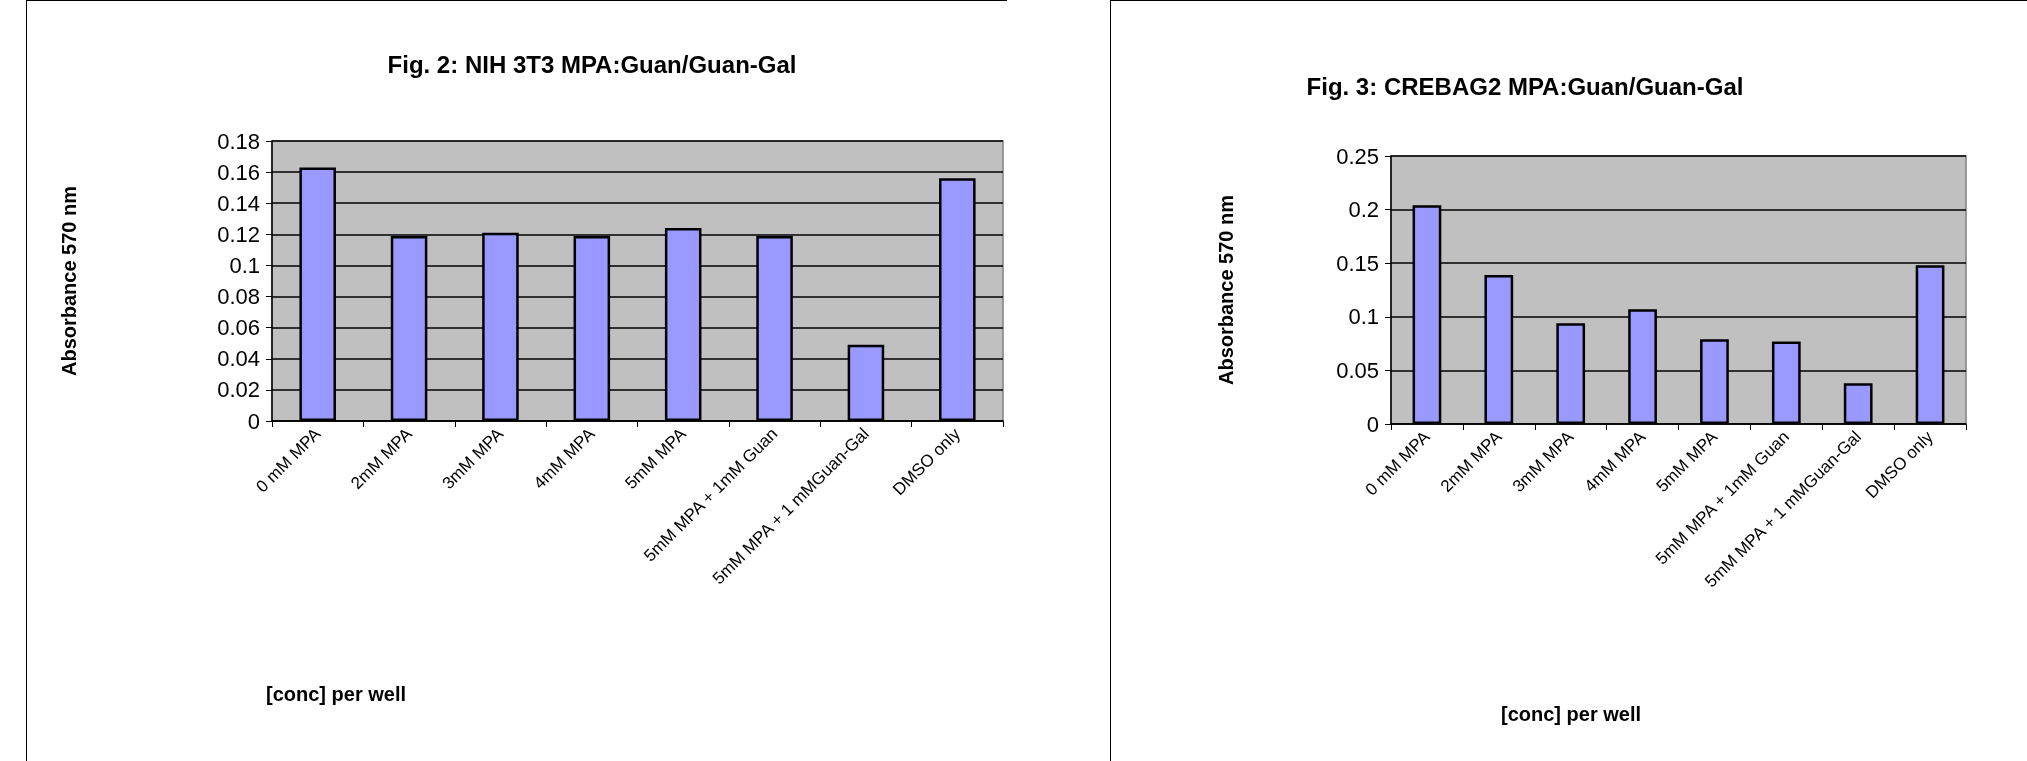 The height and width of the screenshot is (761, 2027). What do you see at coordinates (238, 234) in the screenshot?
I see `y-tick-label: 0.12` at bounding box center [238, 234].